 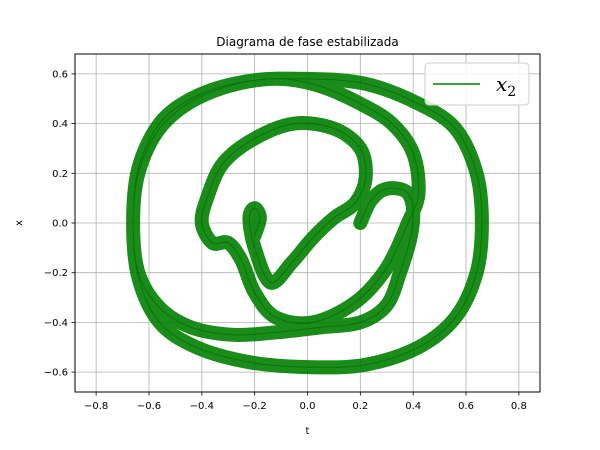 What do you see at coordinates (308, 406) in the screenshot?
I see `x-tick-label: 0.0` at bounding box center [308, 406].